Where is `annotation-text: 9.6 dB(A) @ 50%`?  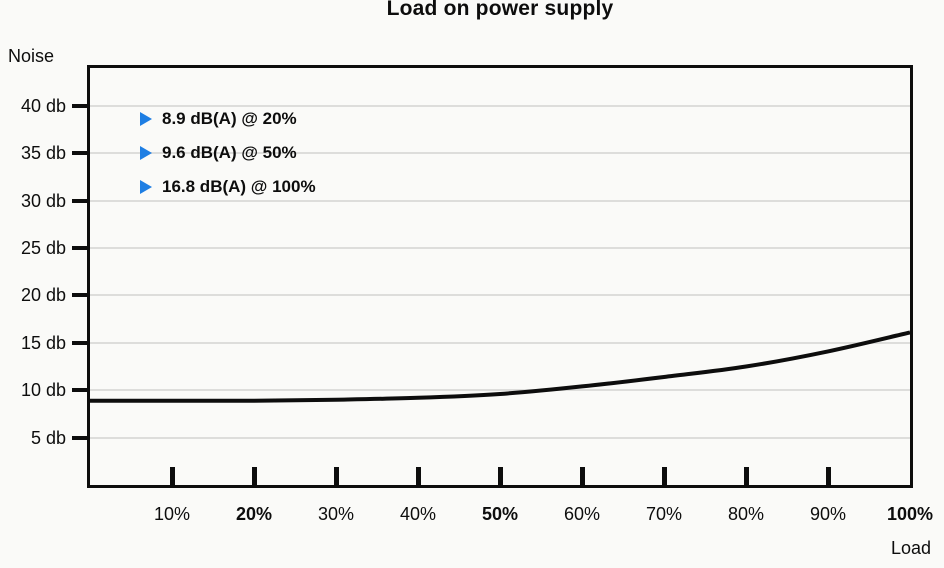 annotation-text: 9.6 dB(A) @ 50% is located at coordinates (229, 152).